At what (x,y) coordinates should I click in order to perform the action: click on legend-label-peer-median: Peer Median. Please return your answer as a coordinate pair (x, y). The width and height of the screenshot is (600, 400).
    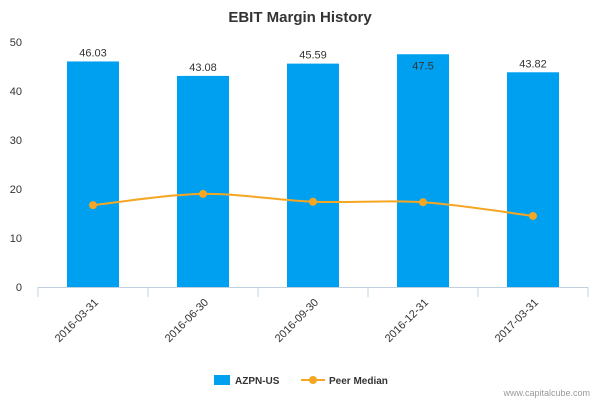
    Looking at the image, I should click on (358, 381).